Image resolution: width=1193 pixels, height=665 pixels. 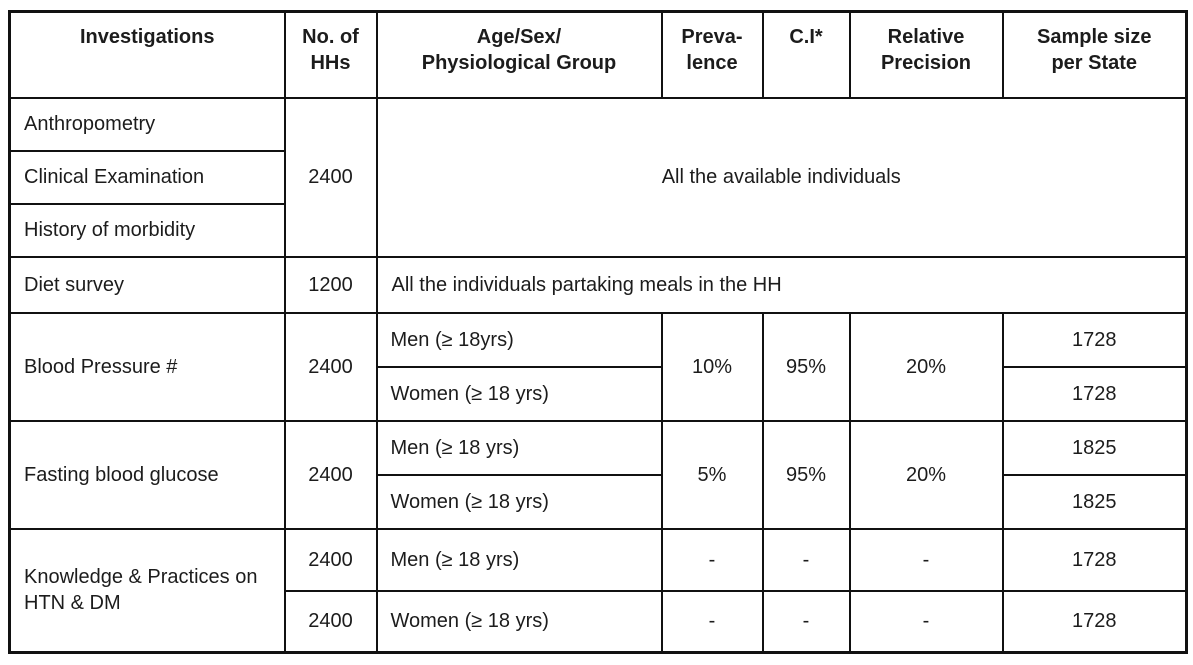 I want to click on cell-kp-women-ci: -, so click(x=806, y=621).